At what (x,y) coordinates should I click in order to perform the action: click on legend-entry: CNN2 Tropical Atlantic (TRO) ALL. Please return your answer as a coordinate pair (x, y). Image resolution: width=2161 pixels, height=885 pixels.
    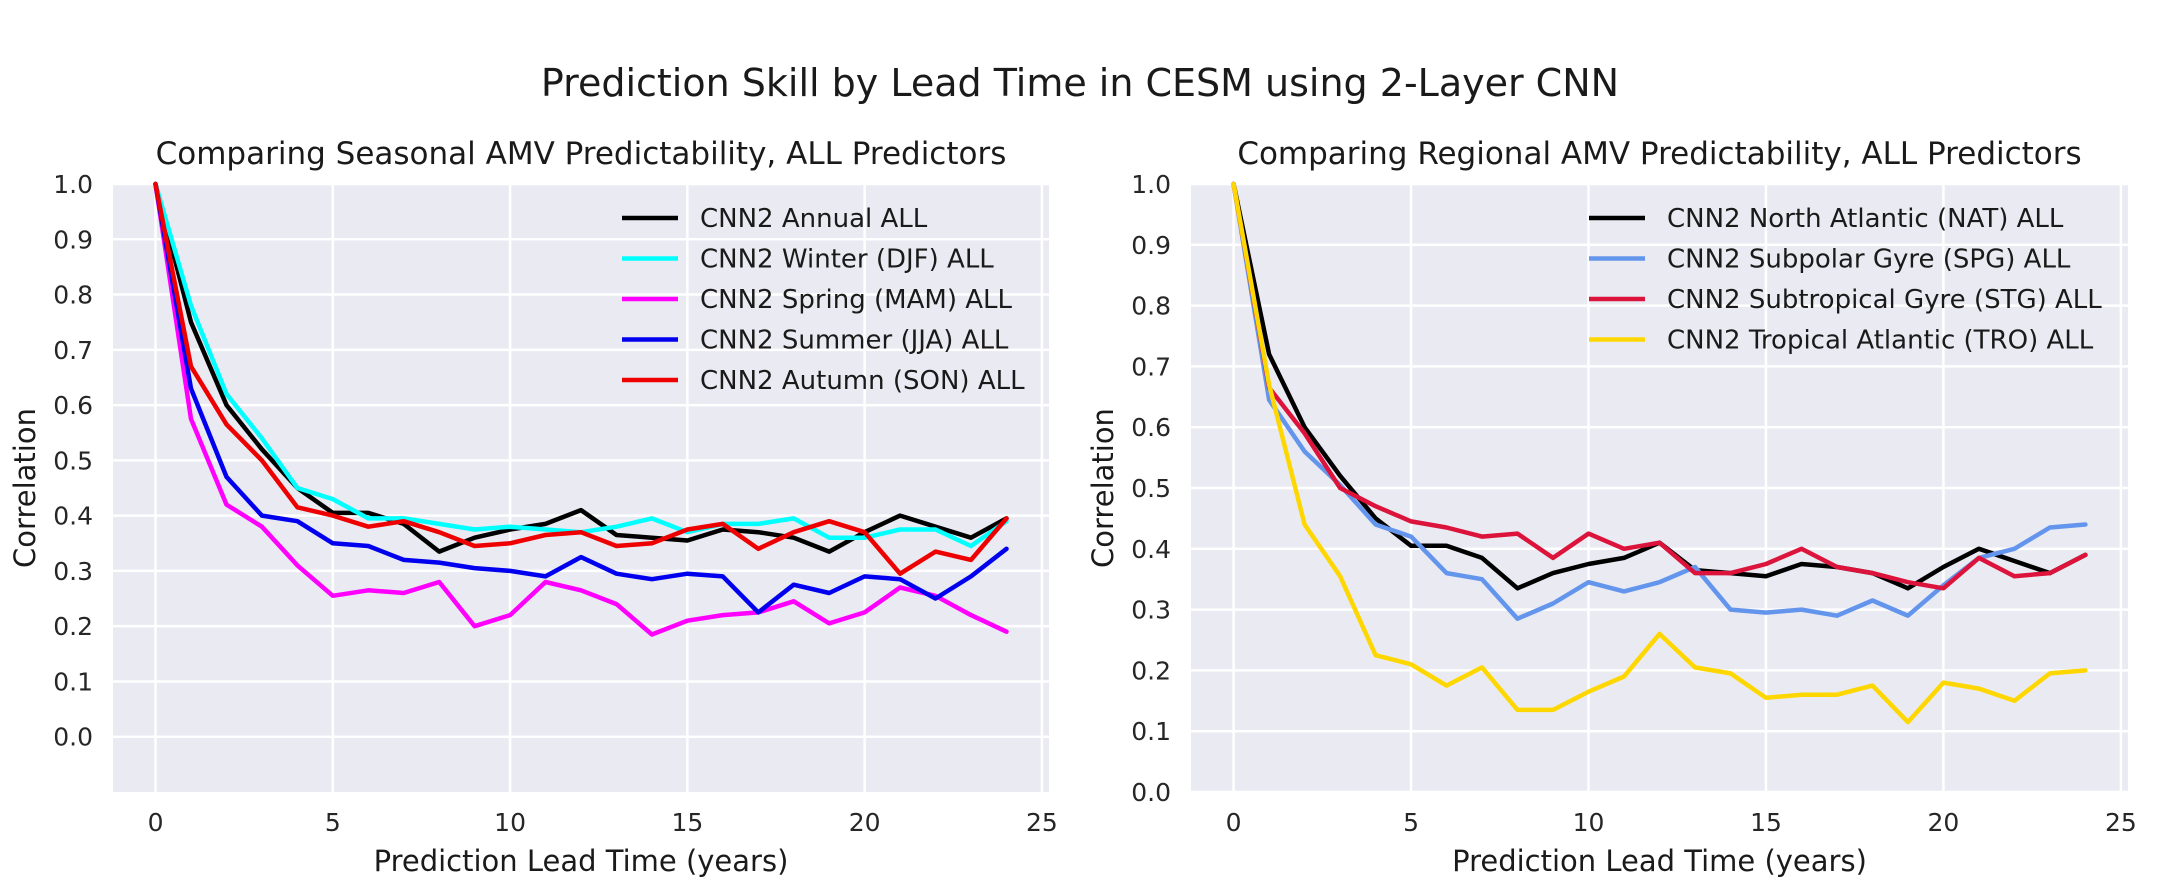
    Looking at the image, I should click on (1880, 341).